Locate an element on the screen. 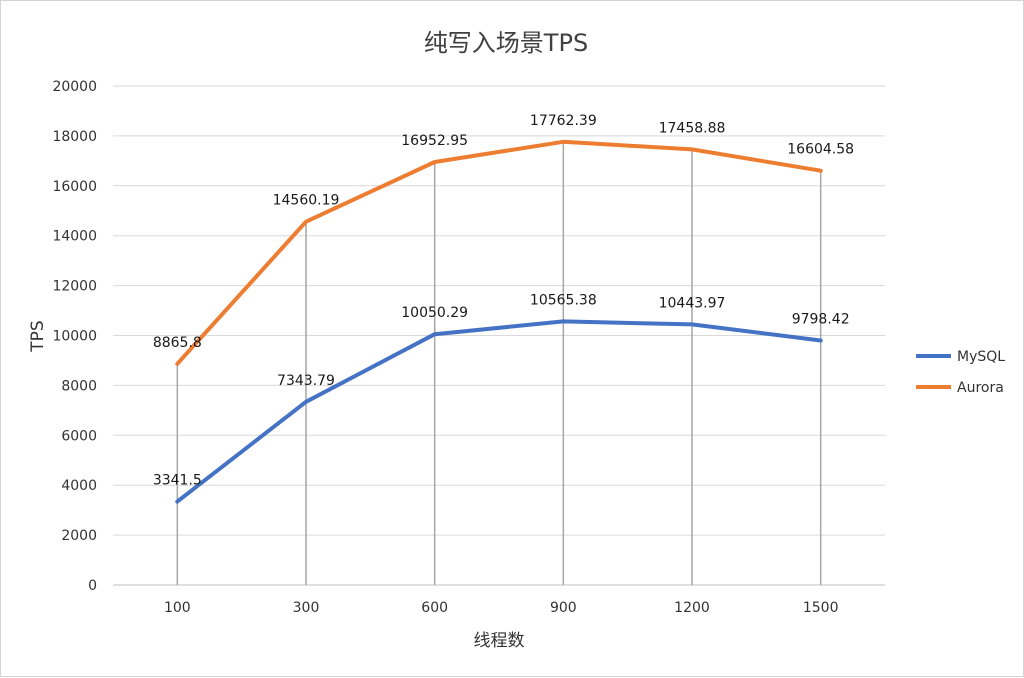 The width and height of the screenshot is (1024, 678). x-axis-ticks: 100 300 600 900 1200 1500 is located at coordinates (501, 608).